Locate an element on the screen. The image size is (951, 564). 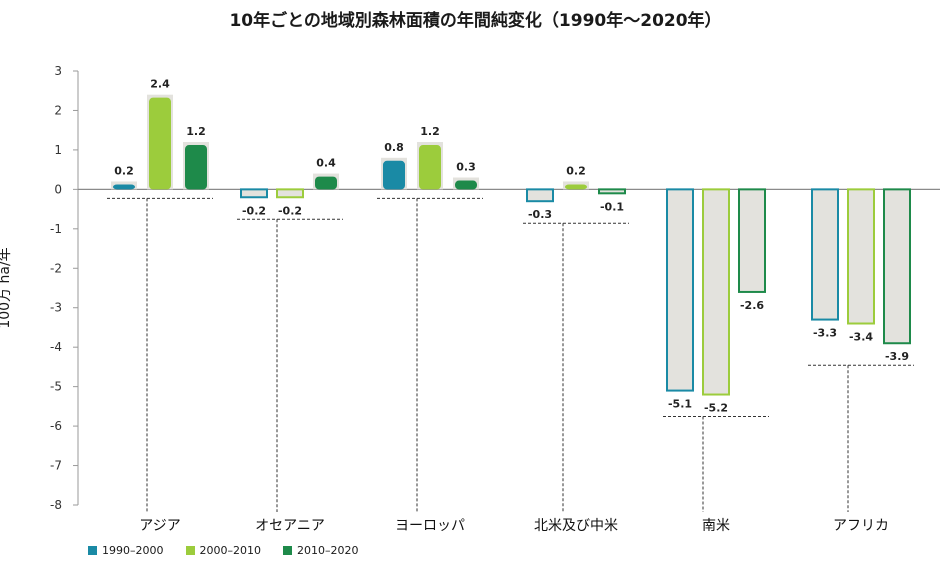
data-label: -5.1 is located at coordinates (680, 404).